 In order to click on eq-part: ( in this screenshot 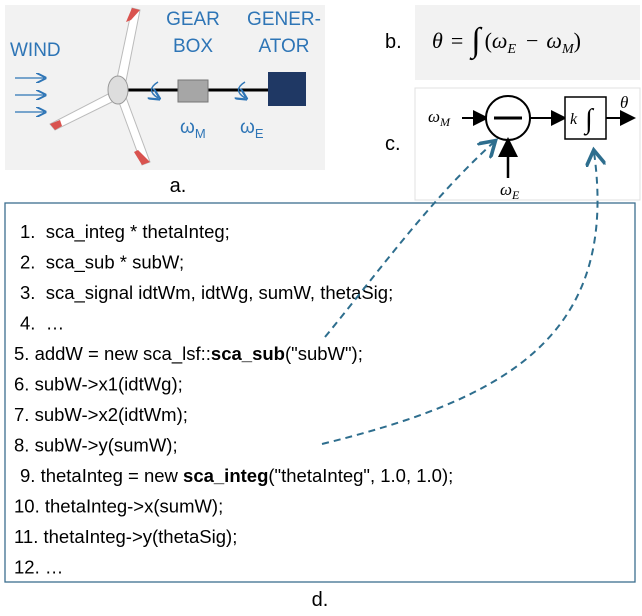, I will do `click(488, 40)`.